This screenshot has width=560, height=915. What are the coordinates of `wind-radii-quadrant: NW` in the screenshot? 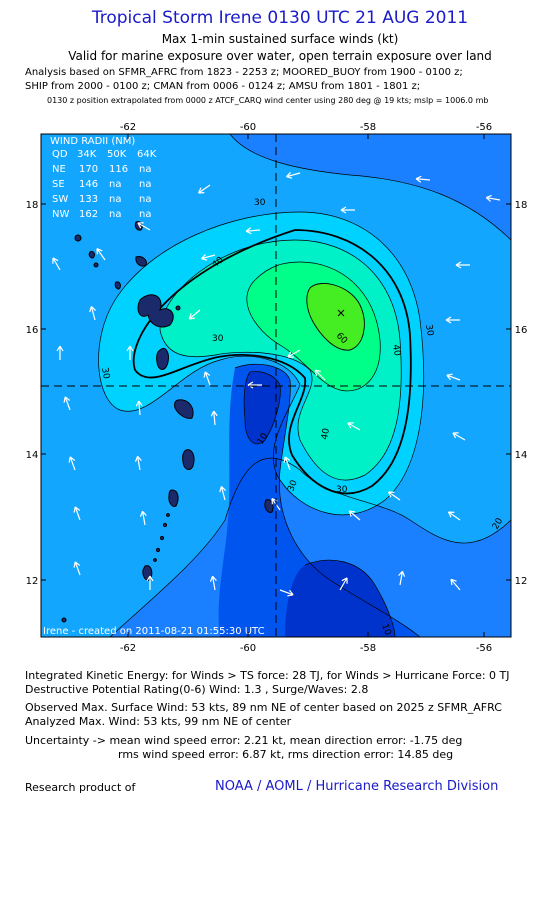 It's located at (60, 214).